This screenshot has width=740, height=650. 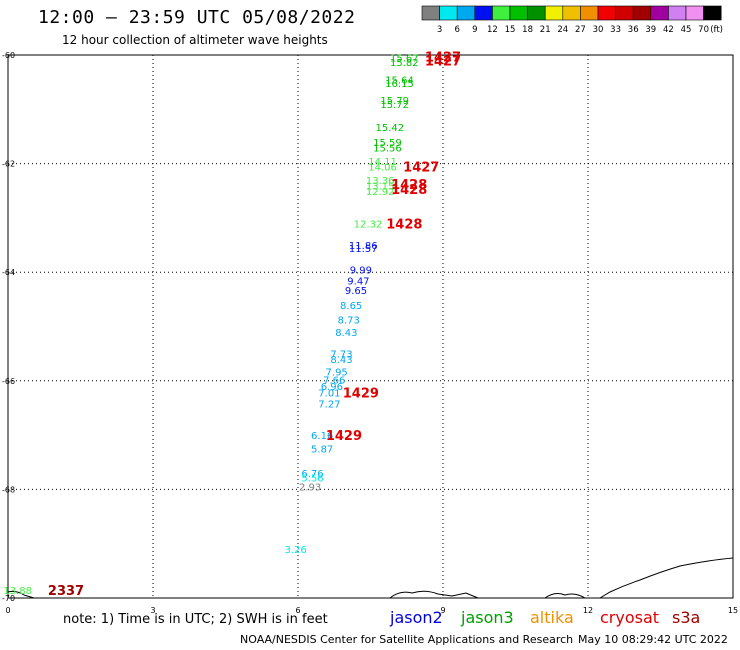 What do you see at coordinates (322, 436) in the screenshot?
I see `wave-height-label: 6.16` at bounding box center [322, 436].